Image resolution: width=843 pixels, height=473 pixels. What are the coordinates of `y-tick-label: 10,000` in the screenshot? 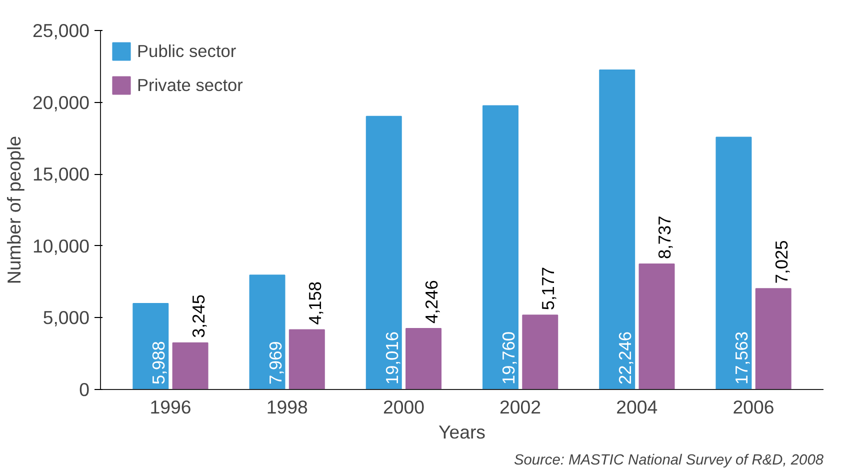 It's located at (61, 245).